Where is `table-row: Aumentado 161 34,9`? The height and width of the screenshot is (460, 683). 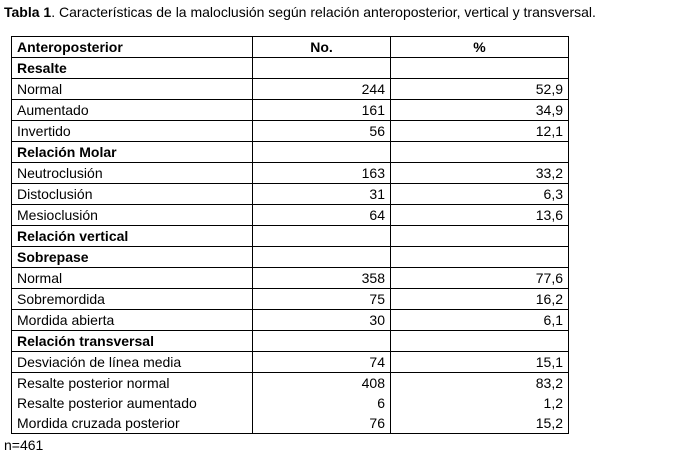
table-row: Aumentado 161 34,9 is located at coordinates (290, 110).